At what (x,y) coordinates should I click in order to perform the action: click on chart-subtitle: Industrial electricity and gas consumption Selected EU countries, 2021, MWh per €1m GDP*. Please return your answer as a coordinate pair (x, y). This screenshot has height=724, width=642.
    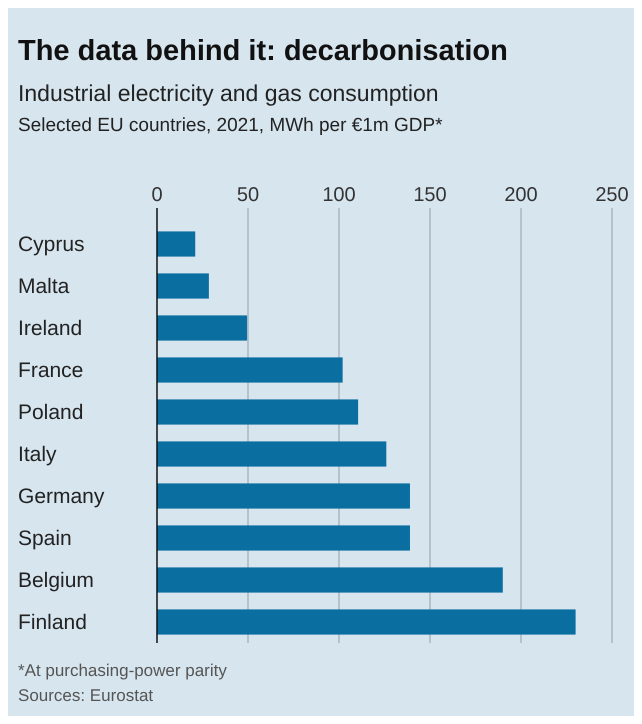
    Looking at the image, I should click on (231, 108).